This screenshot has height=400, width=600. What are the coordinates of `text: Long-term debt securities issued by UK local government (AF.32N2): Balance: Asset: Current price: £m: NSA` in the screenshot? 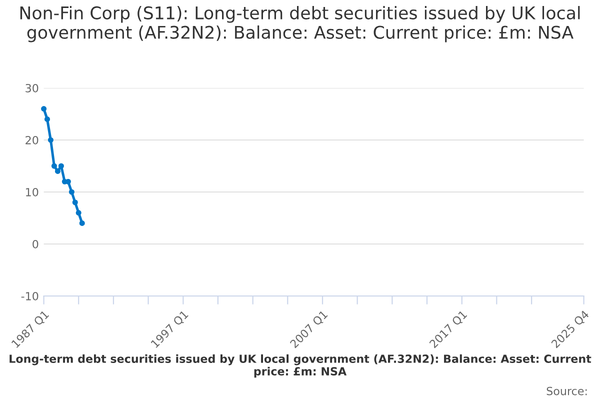 It's located at (301, 366).